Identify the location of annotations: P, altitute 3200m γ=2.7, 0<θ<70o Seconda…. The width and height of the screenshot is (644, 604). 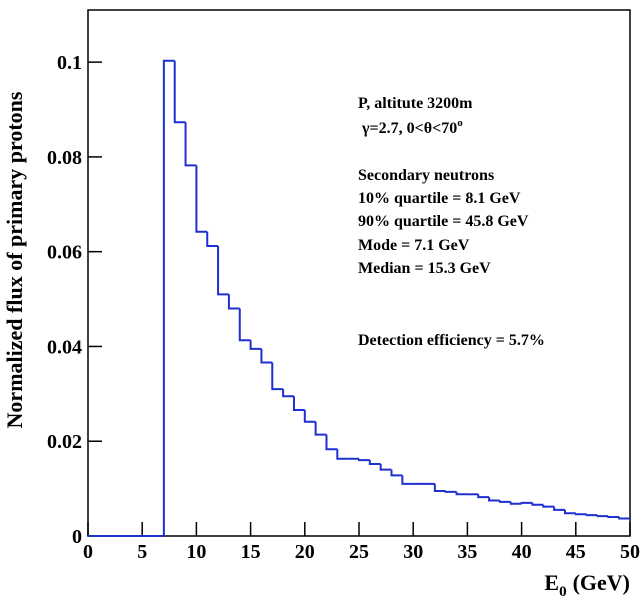
(451, 222).